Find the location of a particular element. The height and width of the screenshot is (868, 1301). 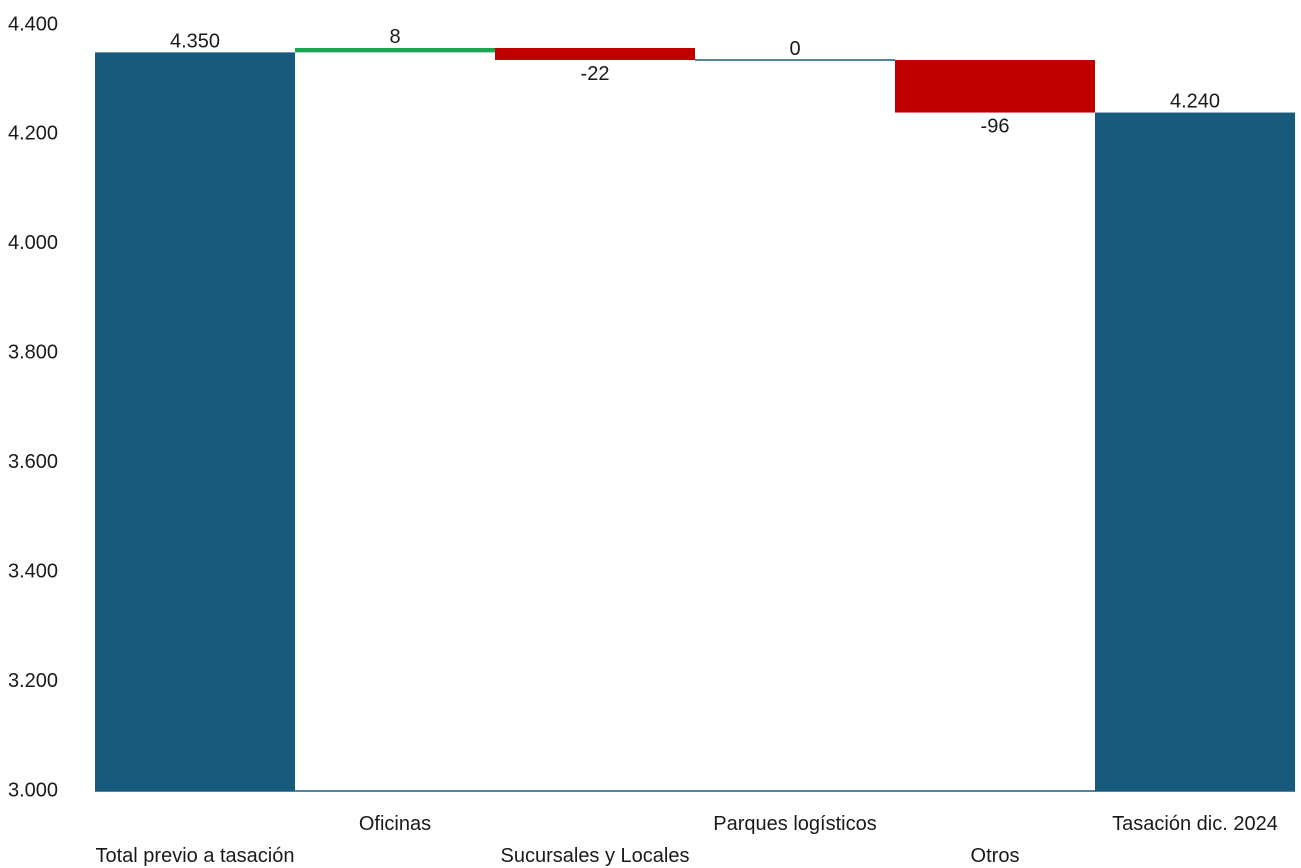

x-tick-label: Sucursales y Locales is located at coordinates (595, 856).